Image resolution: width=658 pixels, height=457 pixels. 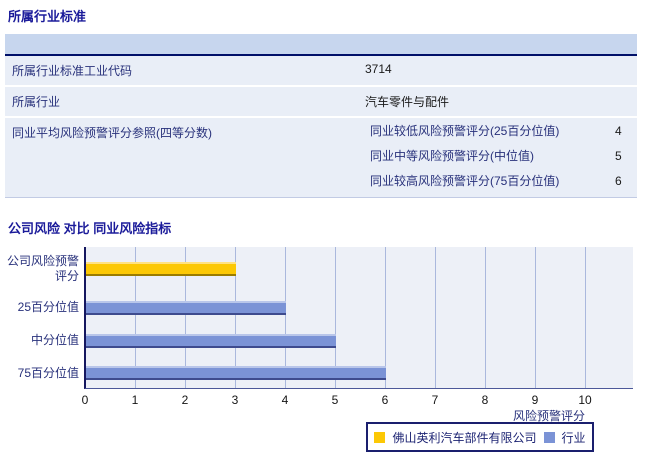 I want to click on table-row: 所属行业 汽车零件与配件, so click(x=321, y=102).